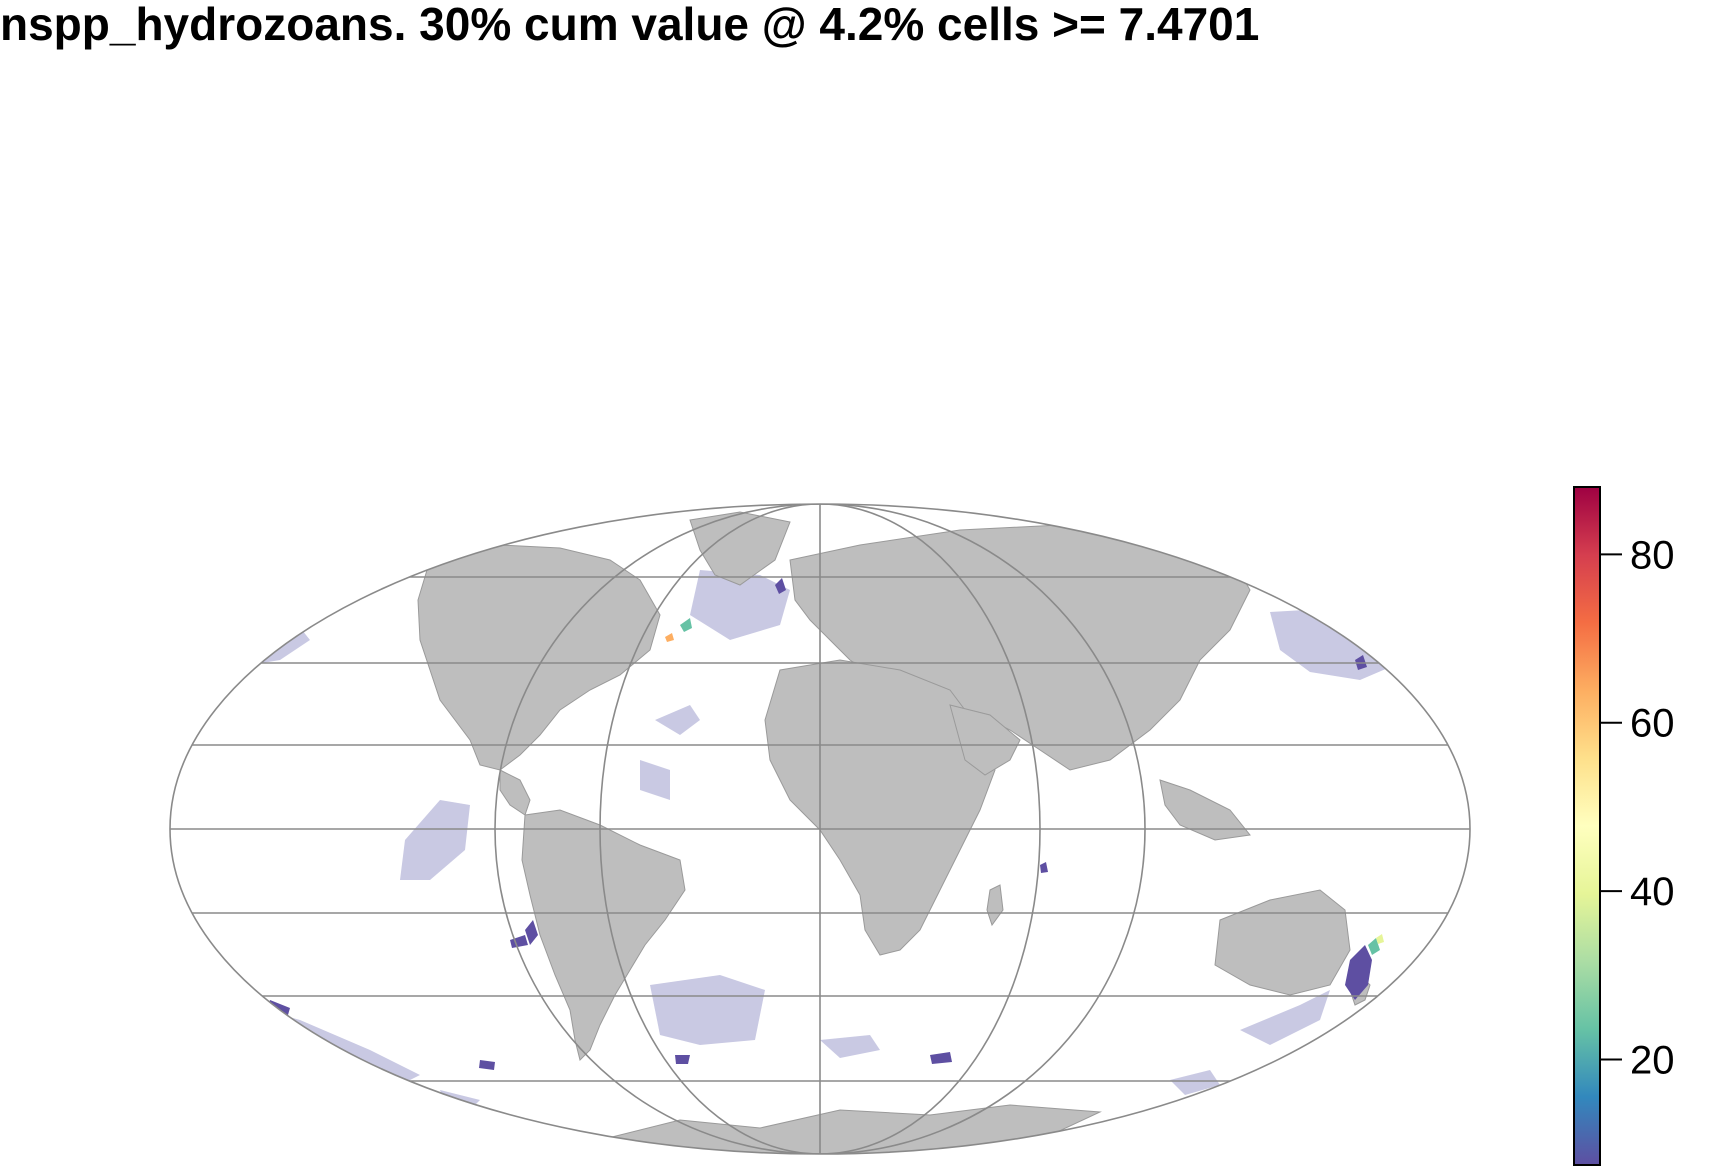 The image size is (1714, 1173). I want to click on cells-north-pacific-east, so click(1332, 644).